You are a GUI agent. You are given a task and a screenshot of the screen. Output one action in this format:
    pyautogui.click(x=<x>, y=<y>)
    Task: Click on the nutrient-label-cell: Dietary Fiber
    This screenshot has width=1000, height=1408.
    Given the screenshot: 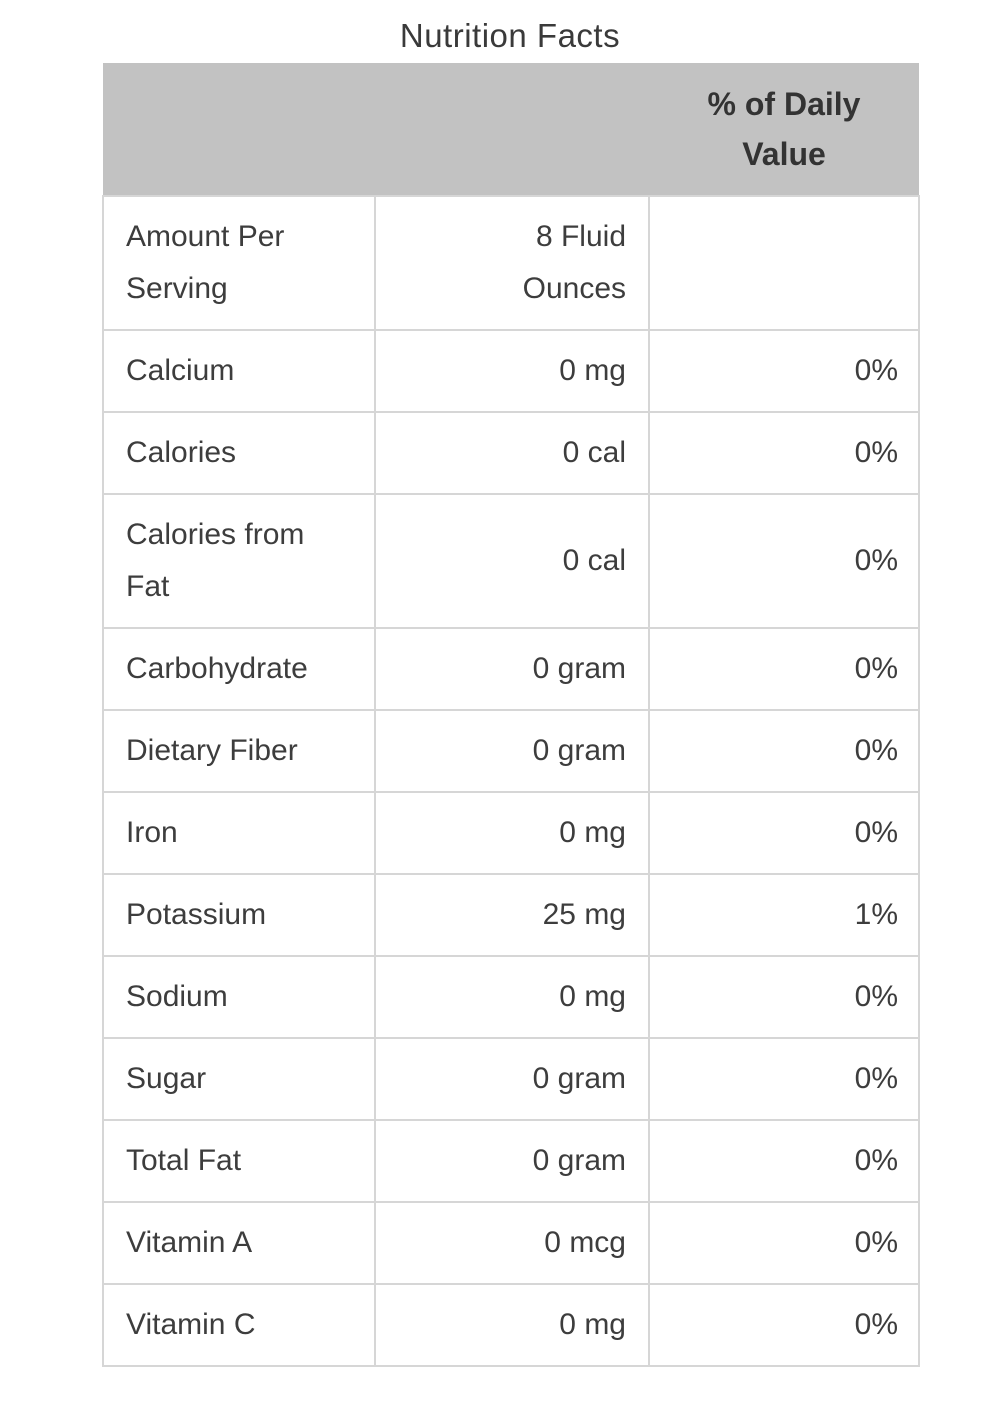 What is the action you would take?
    pyautogui.click(x=239, y=751)
    